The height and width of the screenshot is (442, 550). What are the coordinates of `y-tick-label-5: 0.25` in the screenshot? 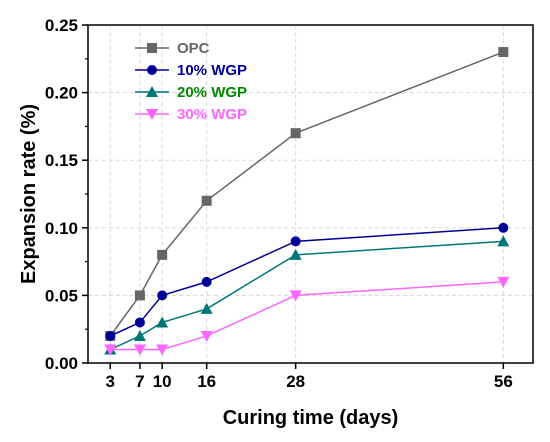 It's located at (61, 25).